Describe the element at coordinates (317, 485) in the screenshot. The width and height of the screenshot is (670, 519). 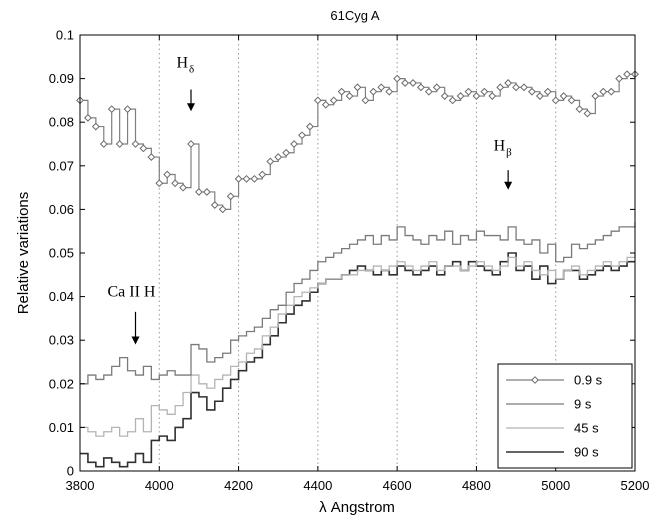
I see `x-tick-label: 4400` at that location.